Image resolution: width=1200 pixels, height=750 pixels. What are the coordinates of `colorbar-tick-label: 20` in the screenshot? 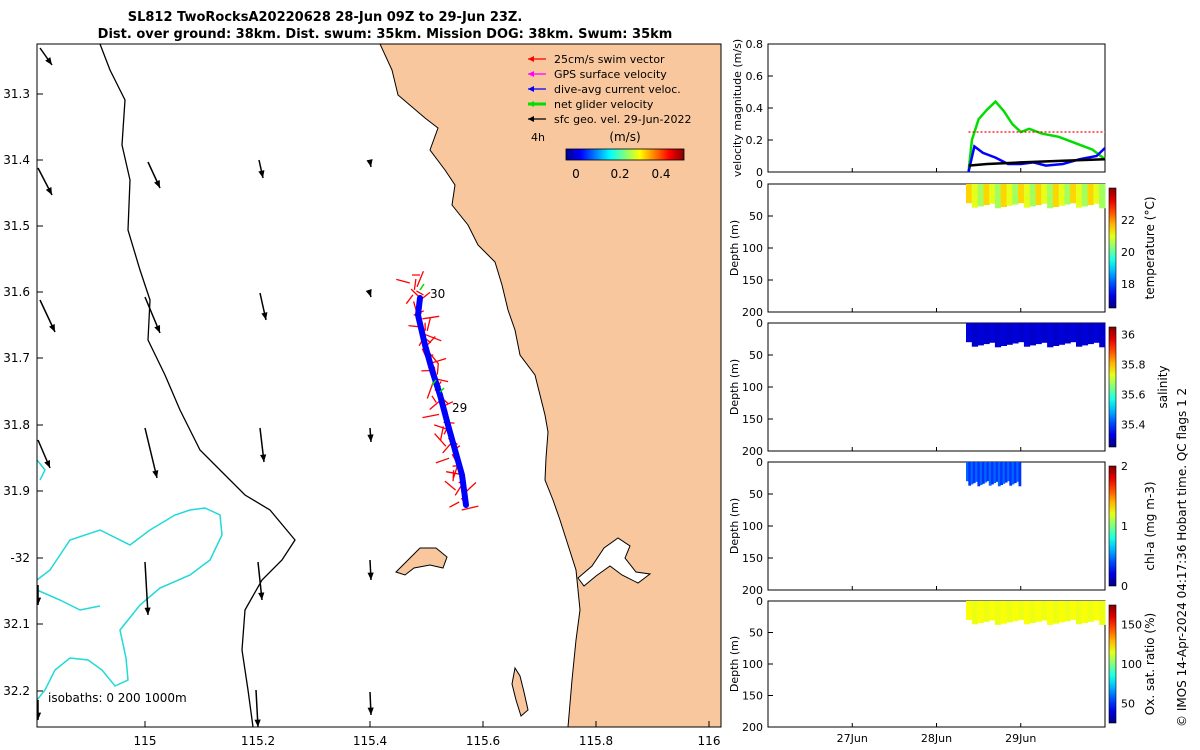 It's located at (1128, 252).